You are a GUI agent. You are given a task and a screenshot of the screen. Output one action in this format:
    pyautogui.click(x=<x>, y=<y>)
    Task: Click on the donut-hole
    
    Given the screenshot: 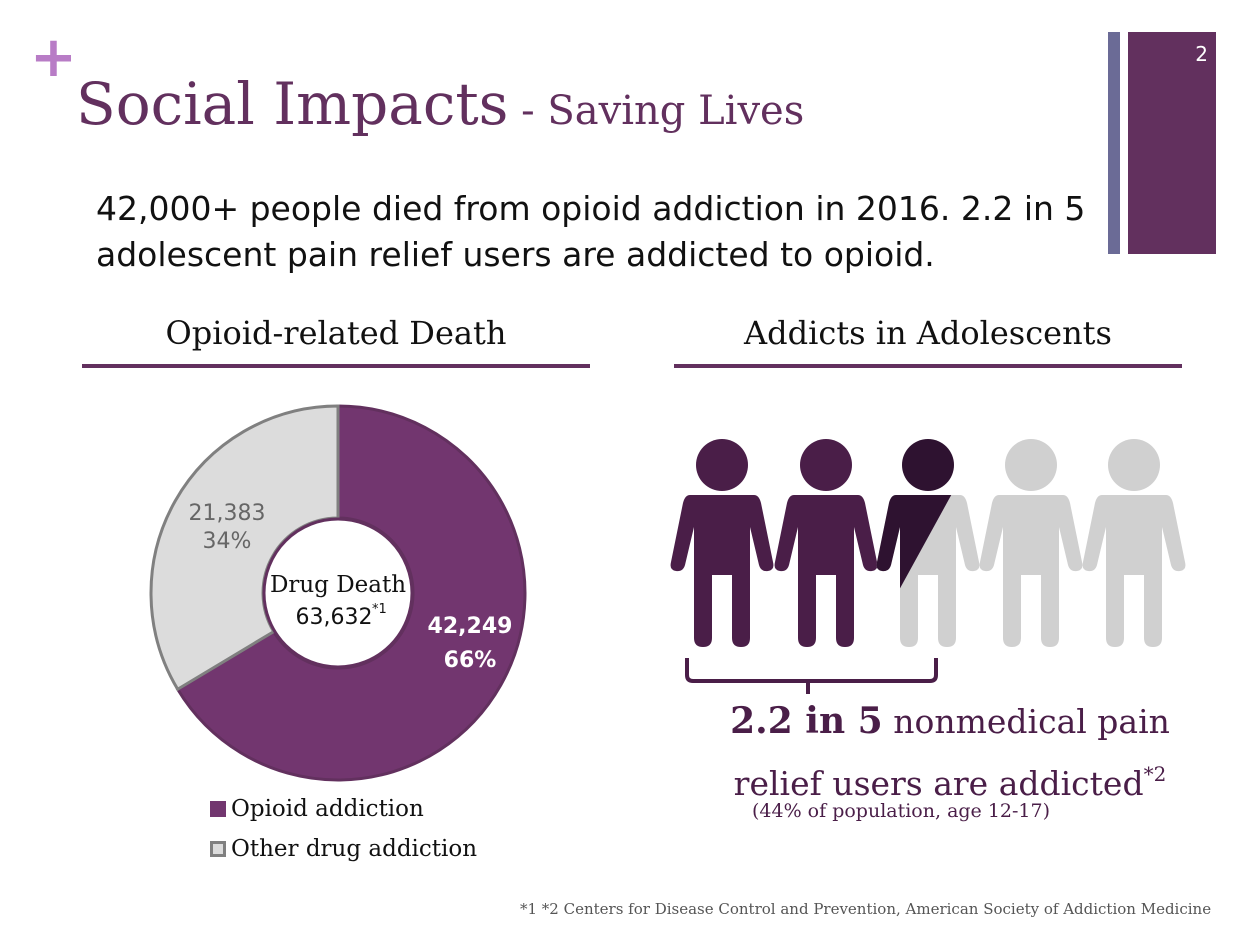 What is the action you would take?
    pyautogui.click(x=338, y=593)
    